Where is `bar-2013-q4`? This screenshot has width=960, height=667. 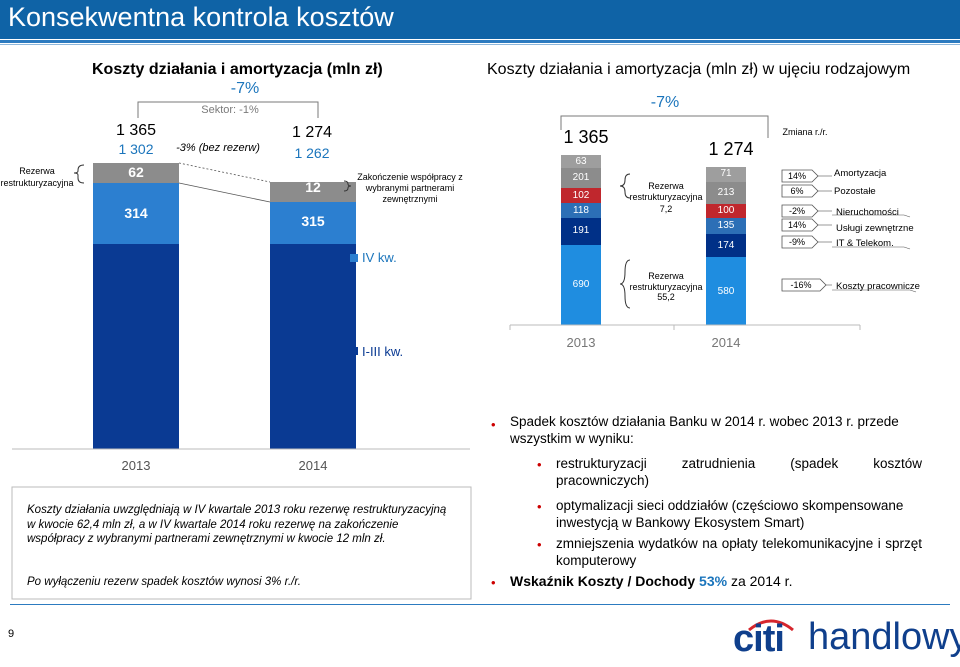 bar-2013-q4 is located at coordinates (136, 213).